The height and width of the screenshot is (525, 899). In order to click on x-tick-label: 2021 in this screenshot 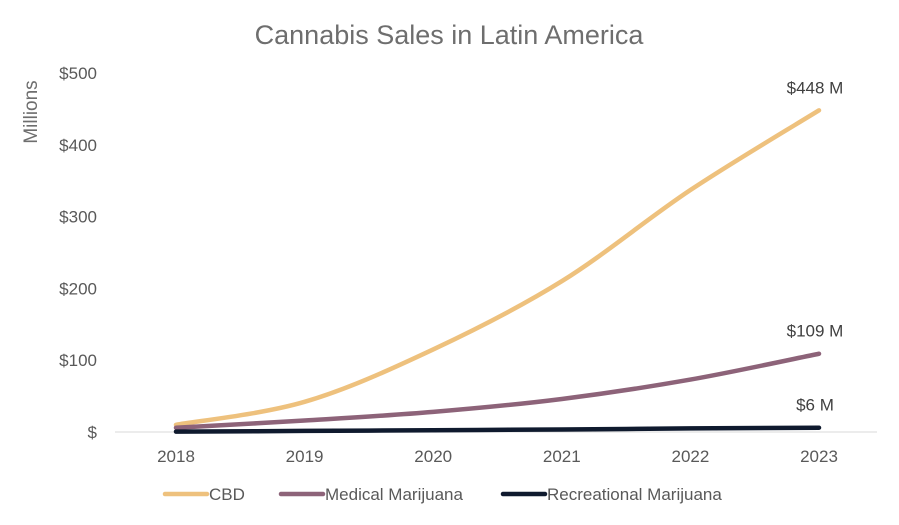, I will do `click(562, 456)`.